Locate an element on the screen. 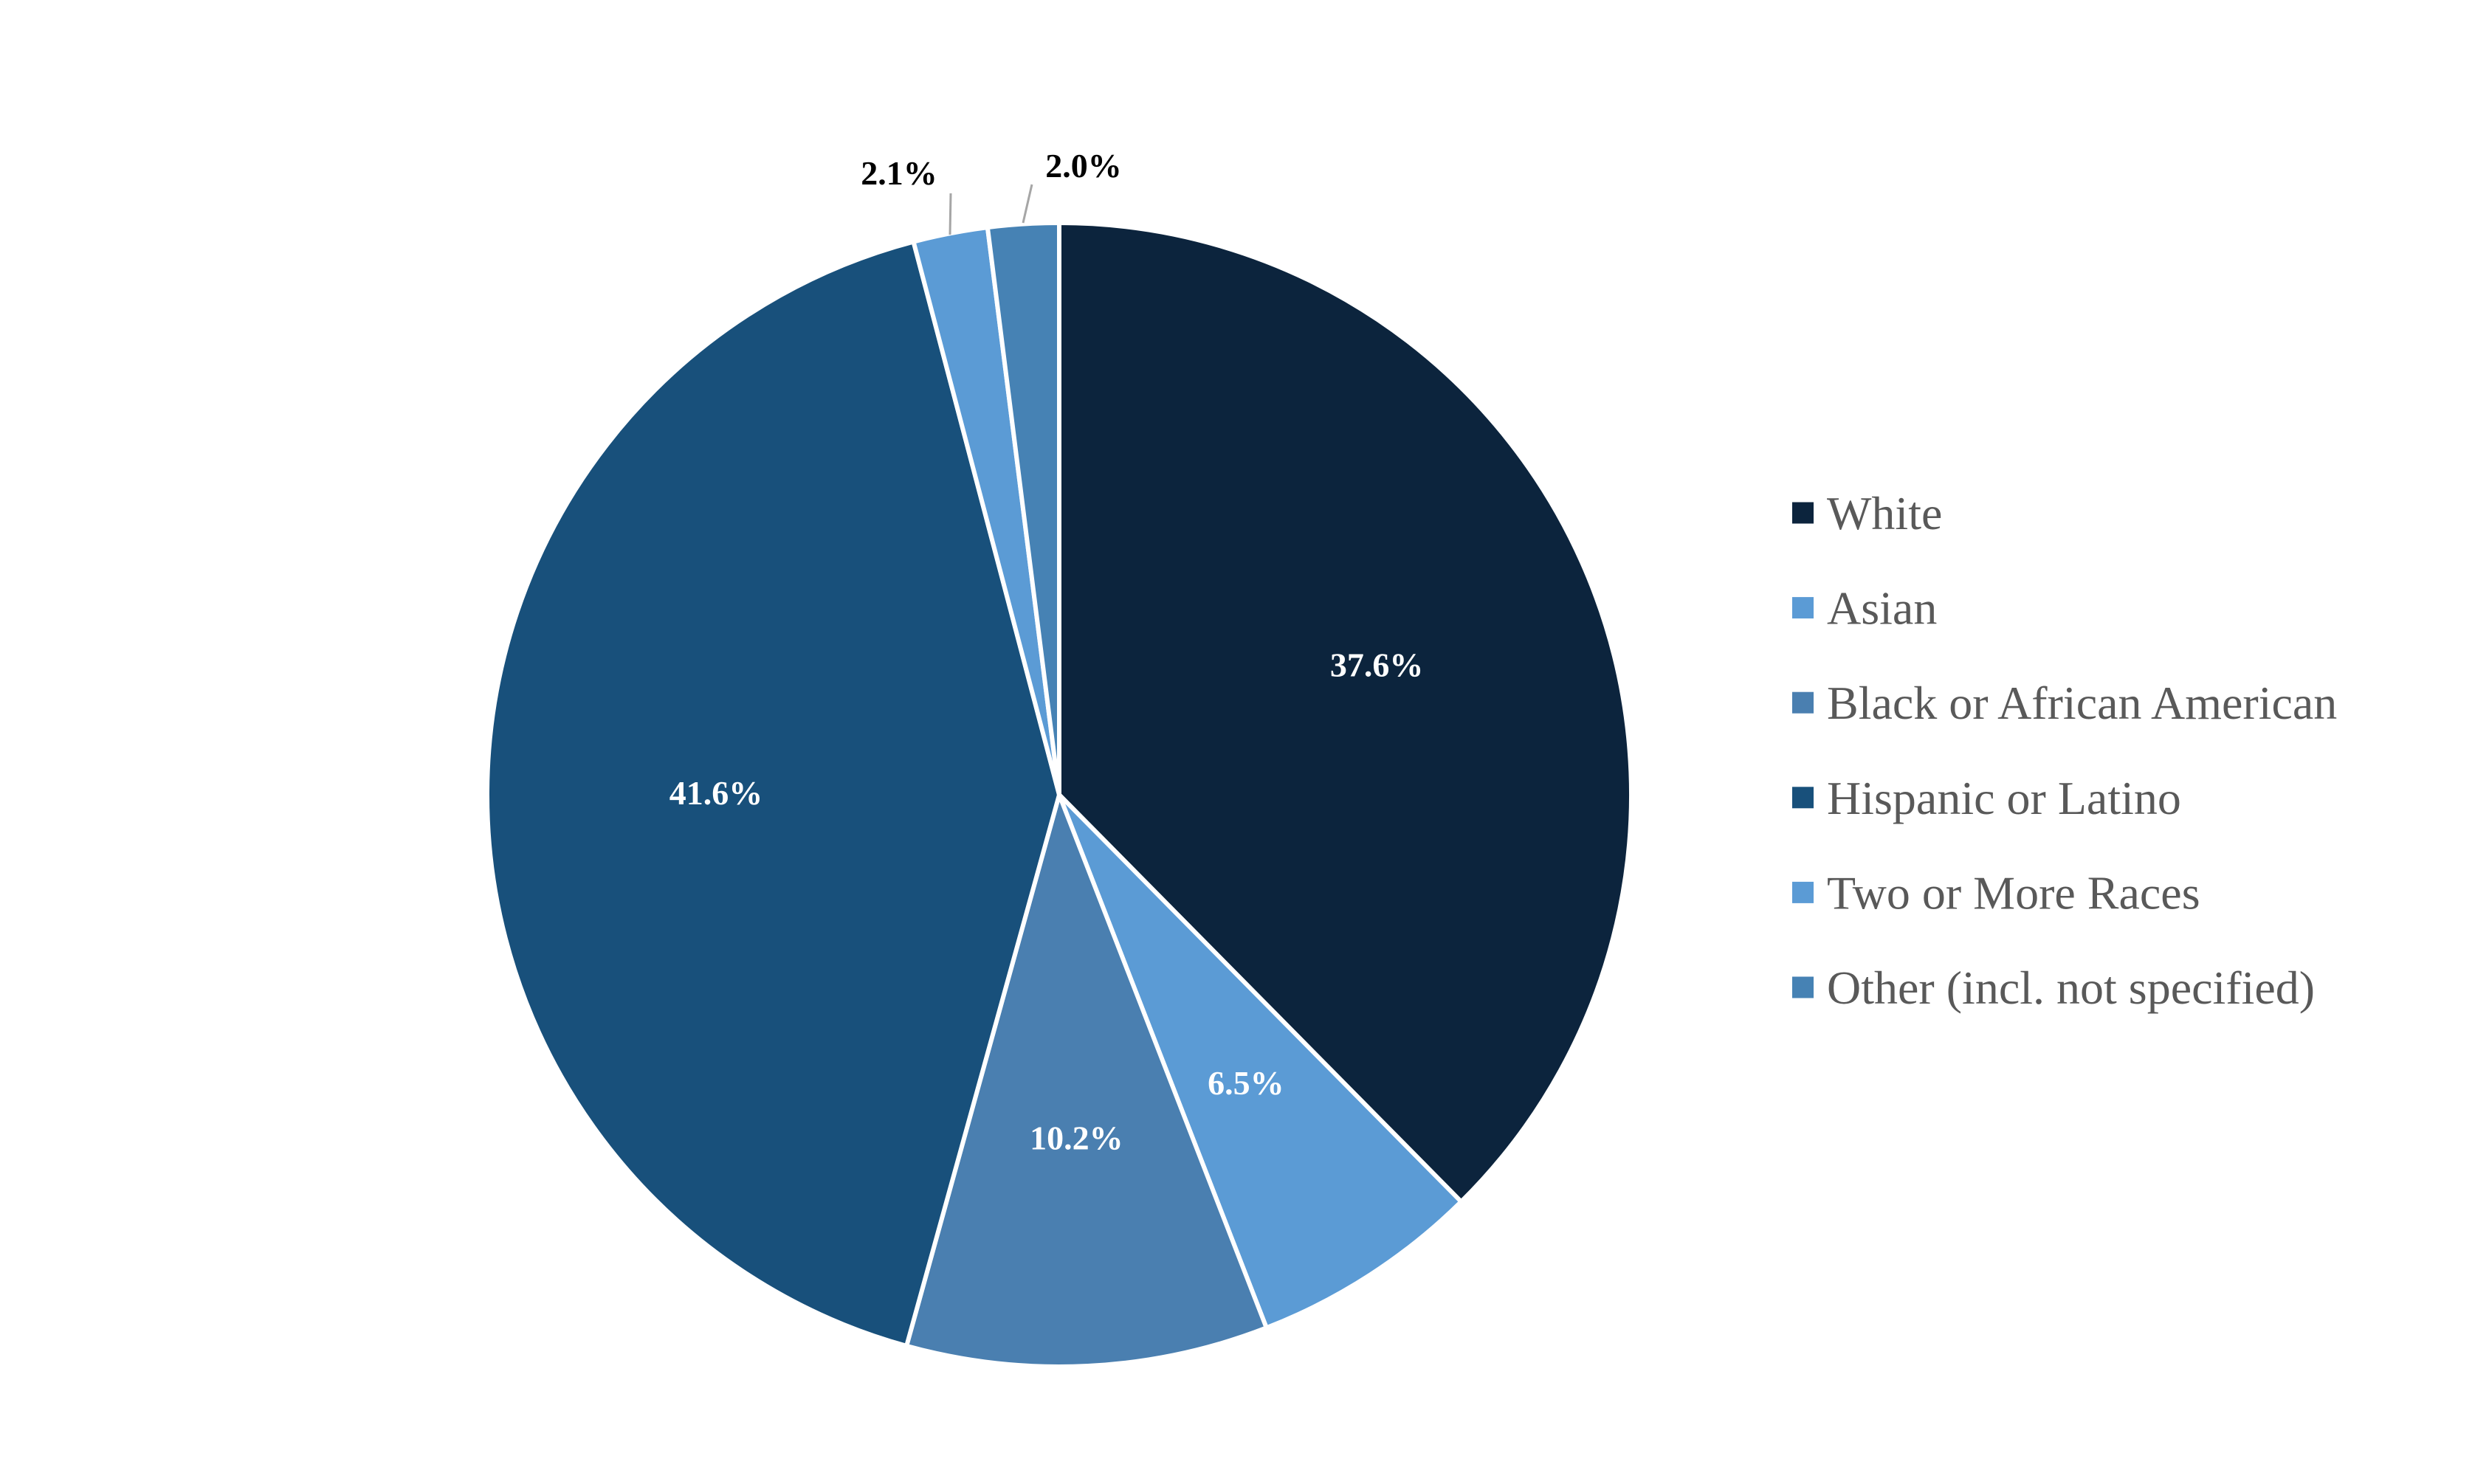 This screenshot has width=2489, height=1484. legend-label-other-incl-not-specified: Other (incl. not specified) is located at coordinates (2071, 988).